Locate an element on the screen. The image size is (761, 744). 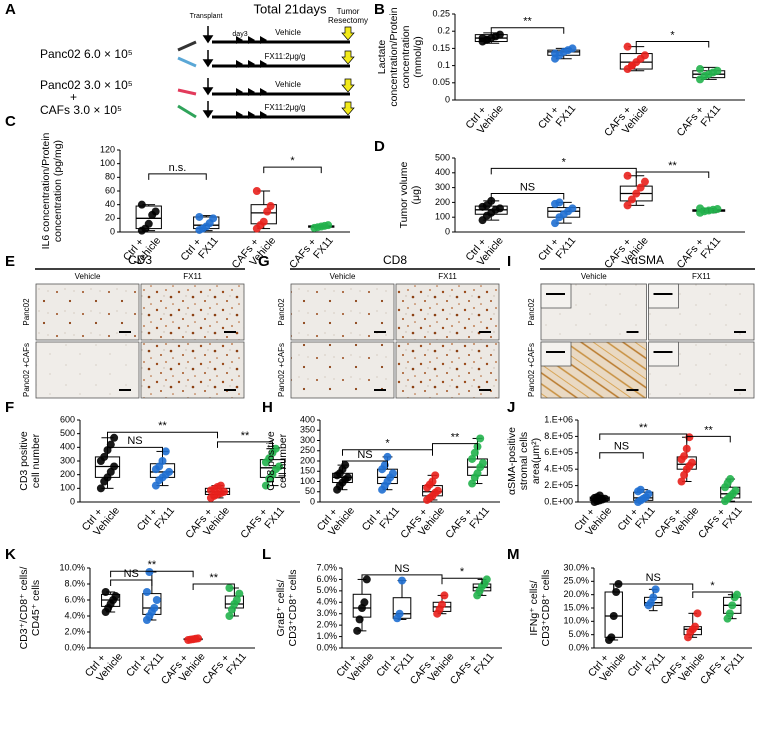
column-label: Vehicle is located at coordinates (343, 276).